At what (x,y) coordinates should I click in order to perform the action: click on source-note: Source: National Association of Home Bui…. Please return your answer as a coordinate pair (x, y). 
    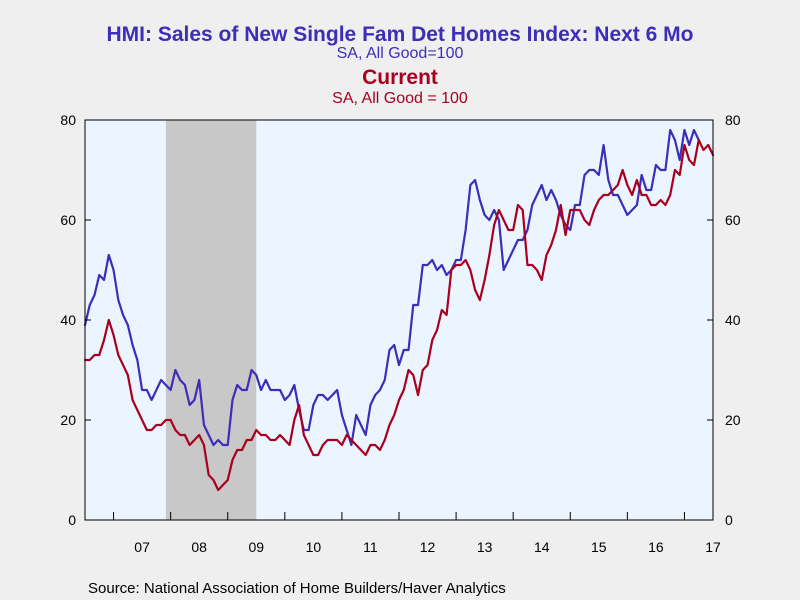
    Looking at the image, I should click on (297, 588).